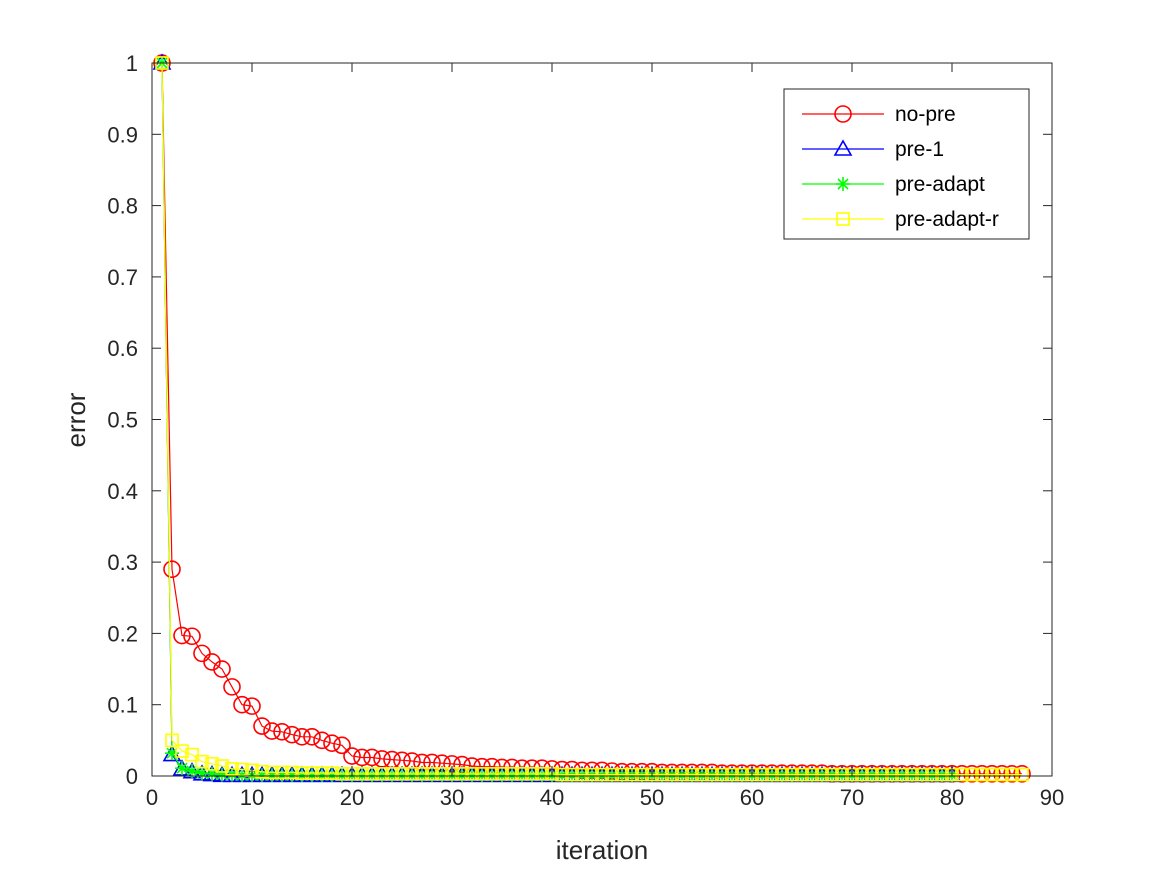 This screenshot has height=872, width=1163. What do you see at coordinates (352, 797) in the screenshot?
I see `x-tick-label: 20` at bounding box center [352, 797].